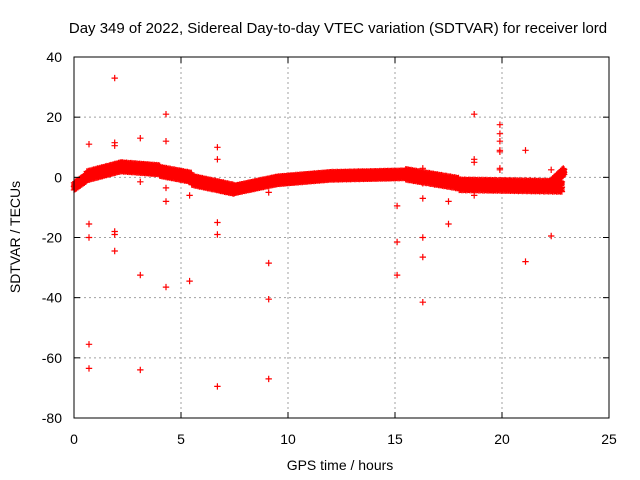  What do you see at coordinates (15, 237) in the screenshot?
I see `y-axis-label: SDTVAR / TECUs` at bounding box center [15, 237].